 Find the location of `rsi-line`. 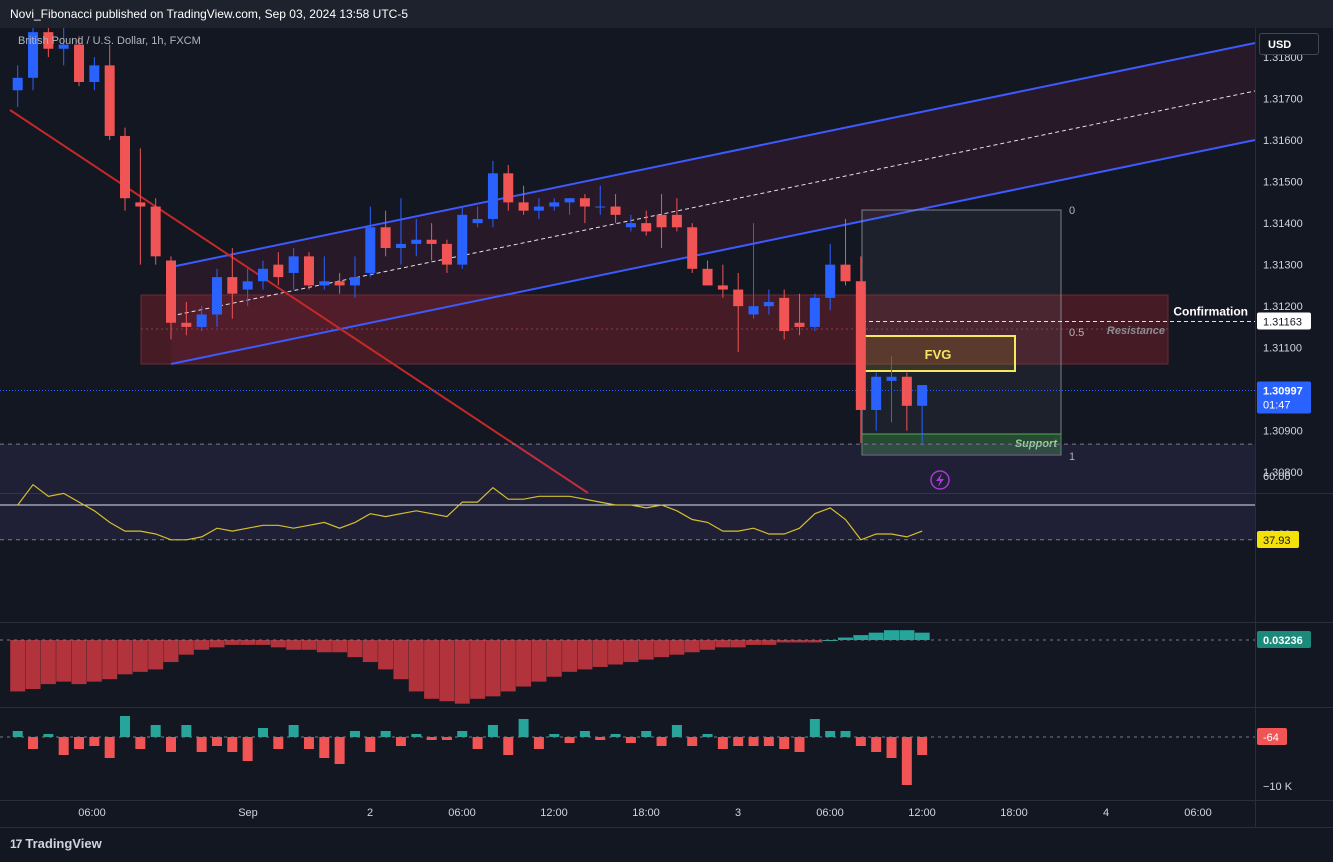

rsi-line is located at coordinates (470, 512).